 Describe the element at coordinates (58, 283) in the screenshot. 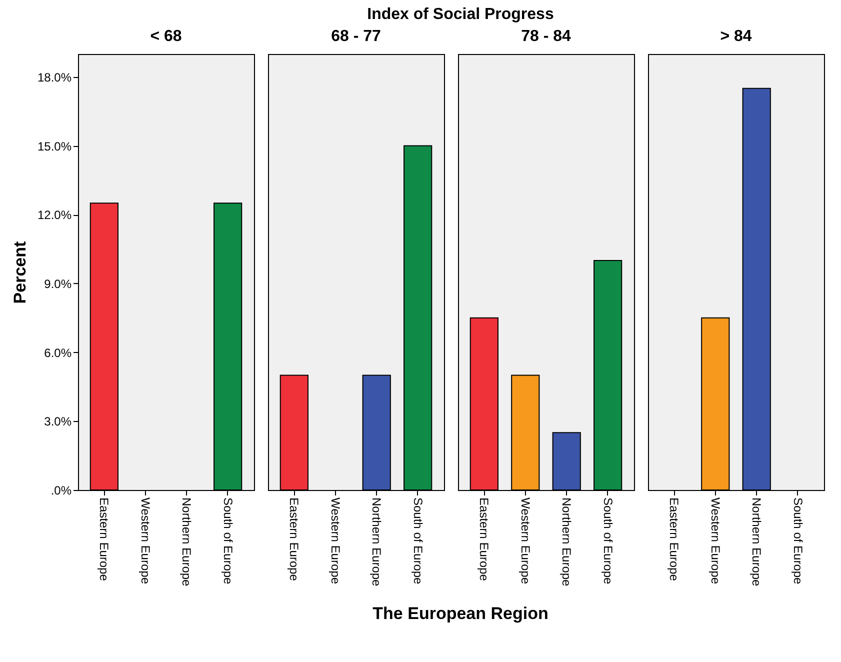

I see `y-tick-label: 9.0%` at that location.